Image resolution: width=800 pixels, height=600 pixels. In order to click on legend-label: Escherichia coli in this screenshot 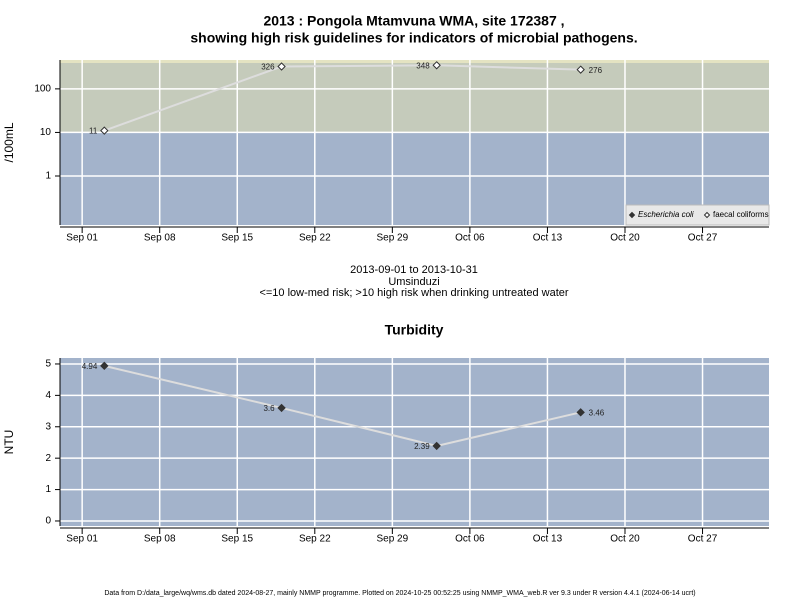, I will do `click(666, 214)`.